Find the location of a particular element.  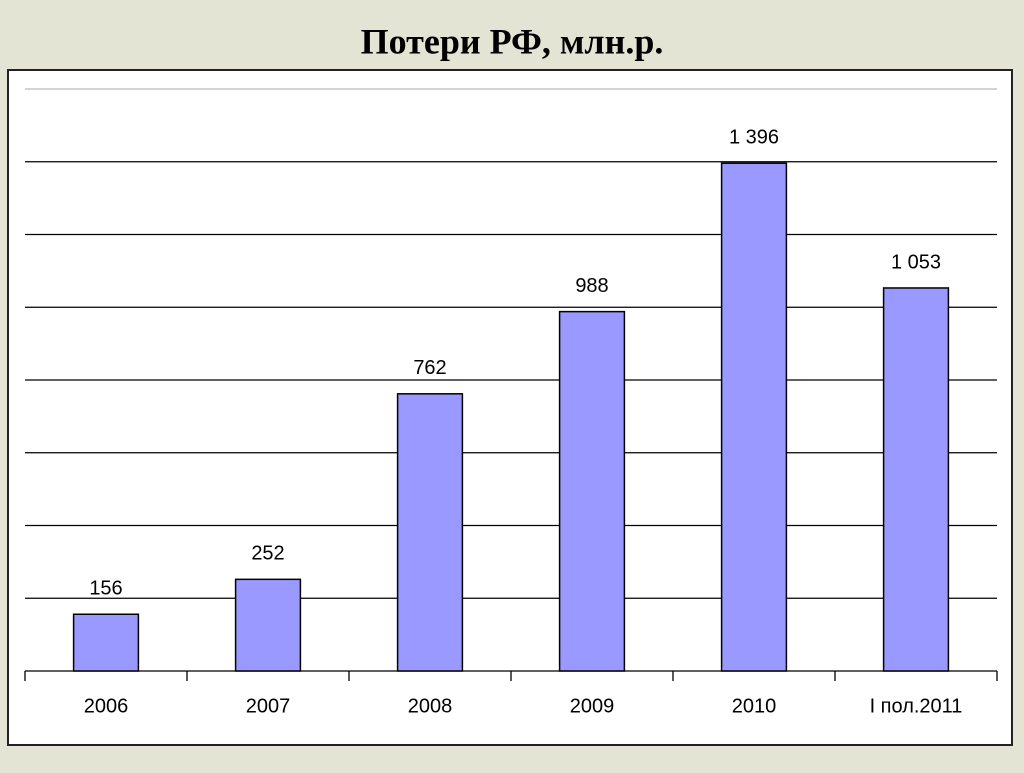

x-tick-label: 2007 is located at coordinates (268, 706).